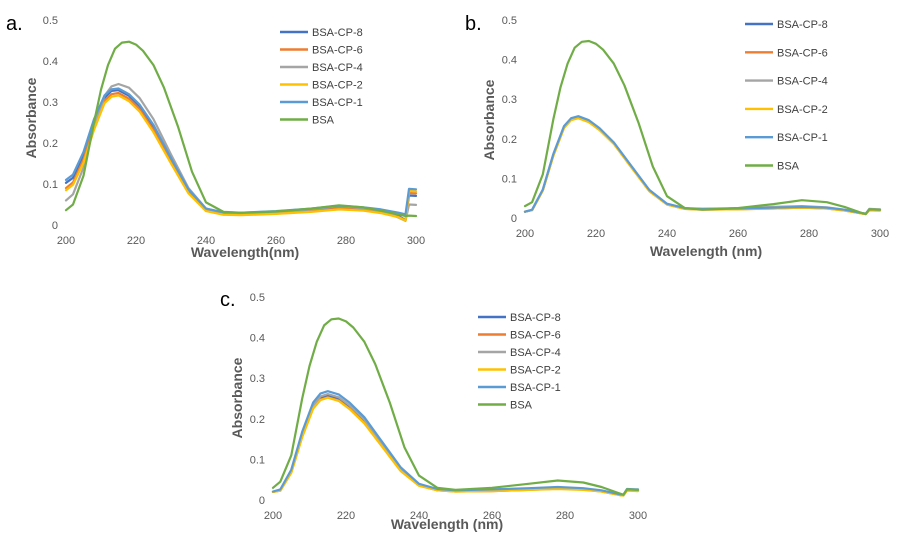  I want to click on panel-letter: a., so click(14, 24).